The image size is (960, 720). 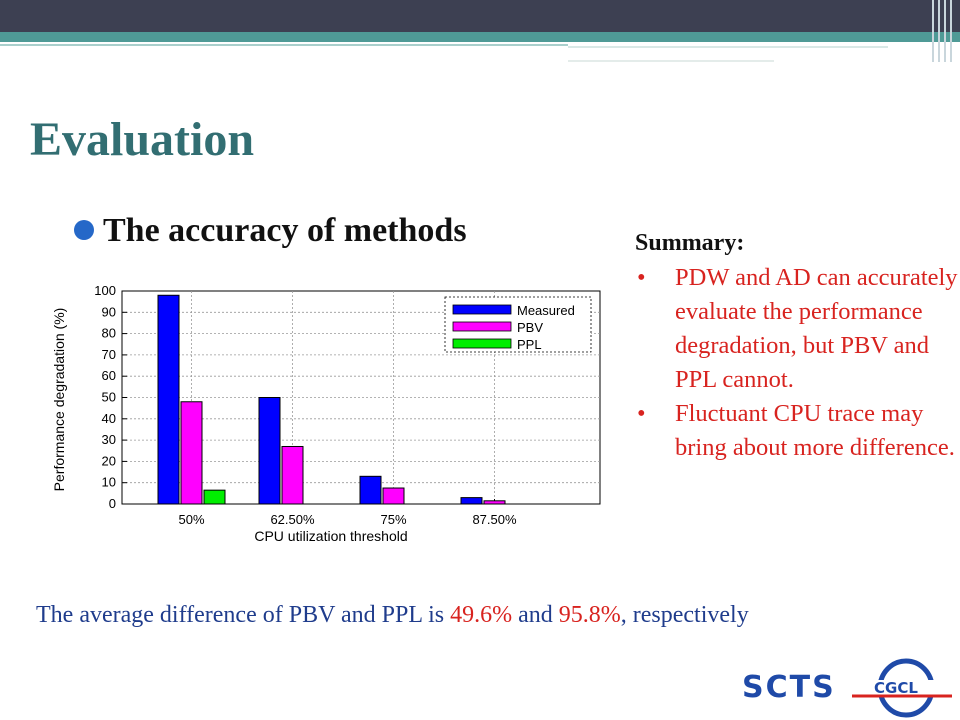 I want to click on svg-text: CGCL, so click(x=896, y=688).